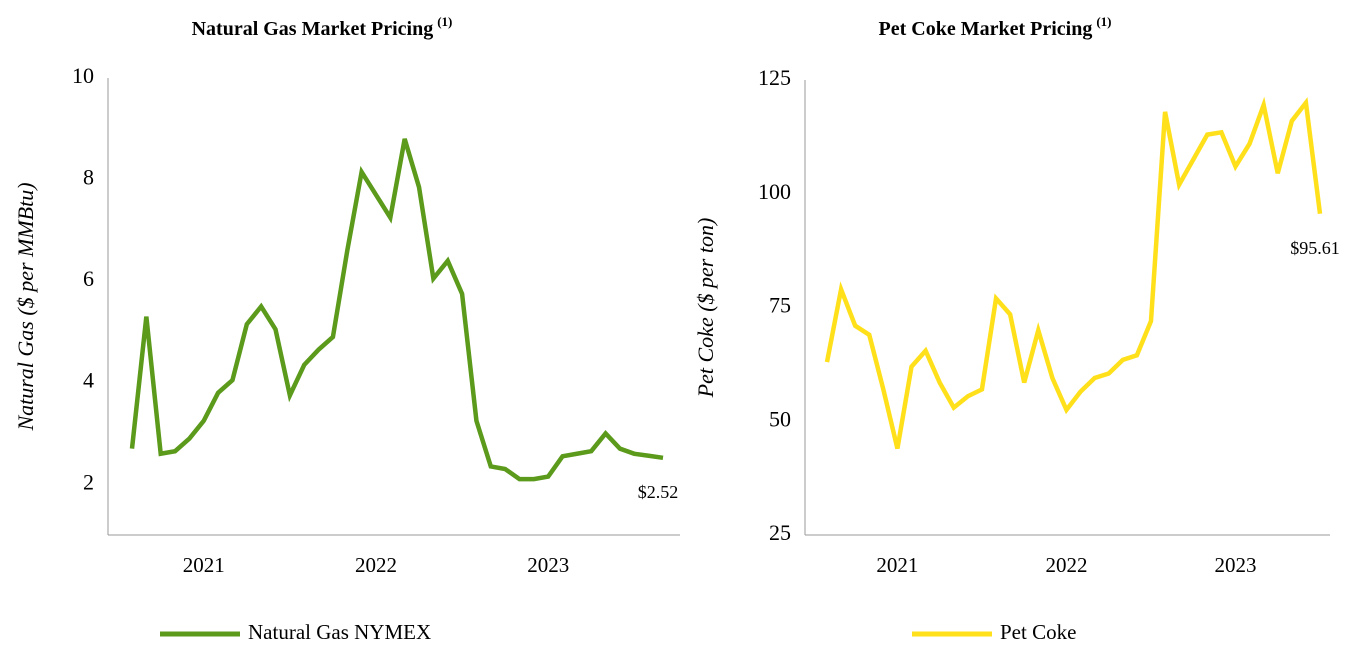 This screenshot has width=1346, height=645. I want to click on y-tick-label: 6, so click(88, 278).